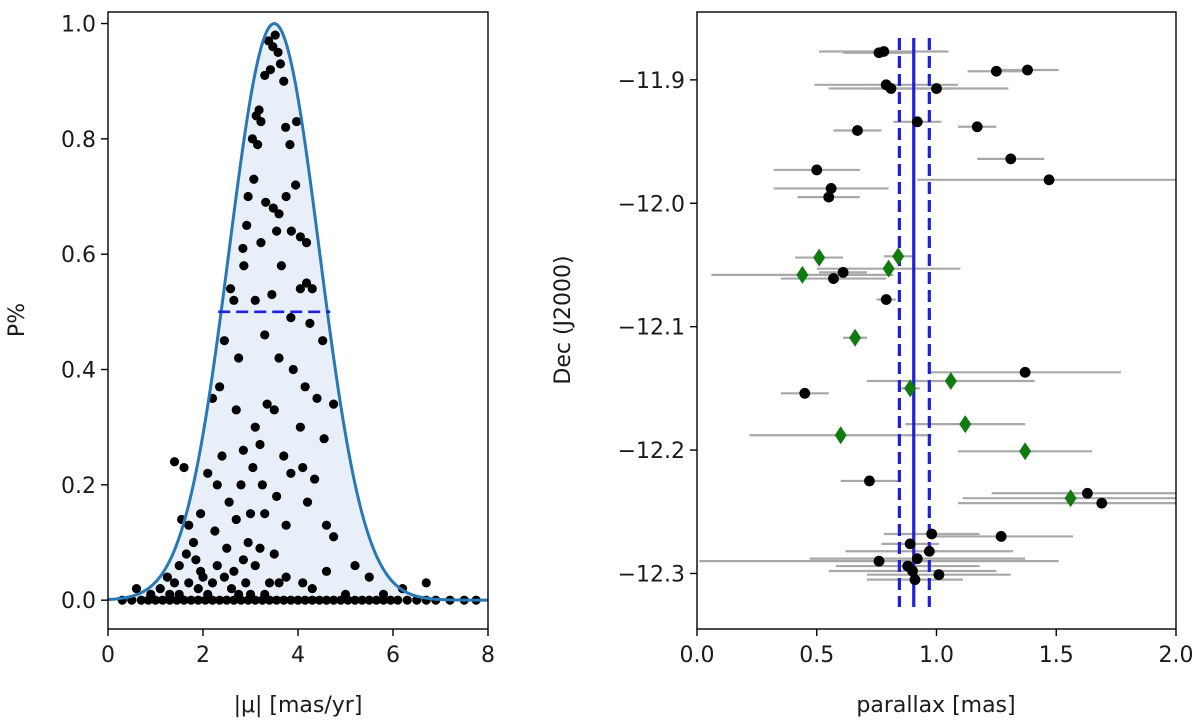 This screenshot has width=1200, height=727. I want to click on left-xtick-label-1: 2, so click(203, 655).